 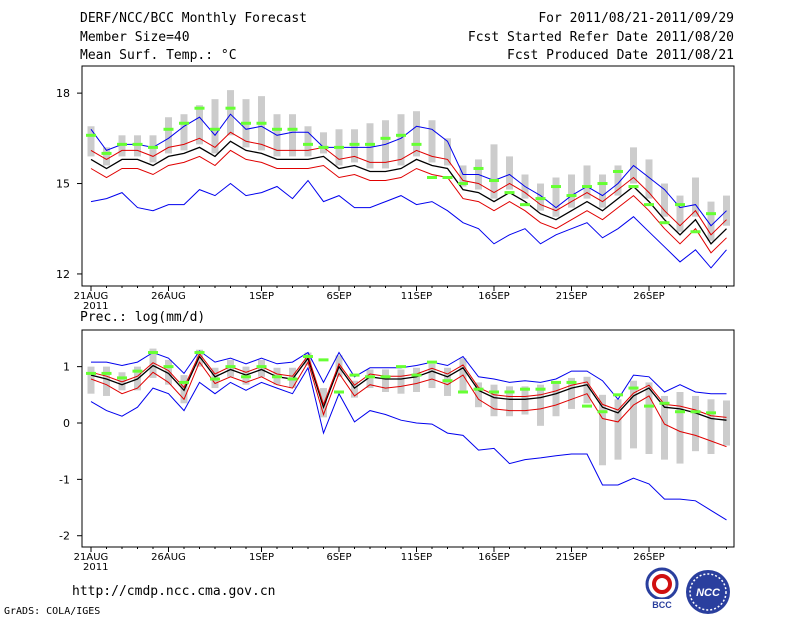 What do you see at coordinates (142, 317) in the screenshot?
I see `panel-title: Prec.: log(mm/d)` at bounding box center [142, 317].